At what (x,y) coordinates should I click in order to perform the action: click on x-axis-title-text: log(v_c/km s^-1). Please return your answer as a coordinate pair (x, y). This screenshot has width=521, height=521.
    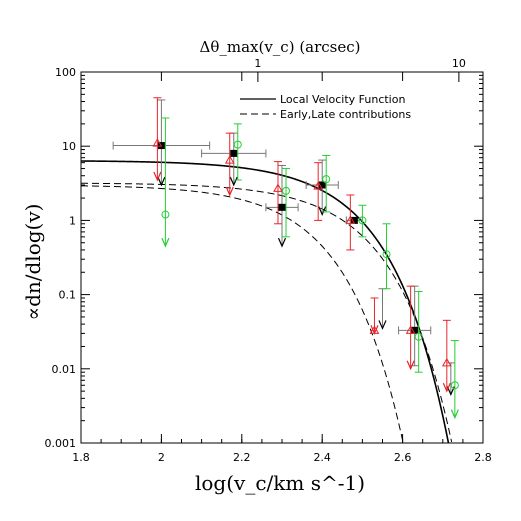
    Looking at the image, I should click on (280, 483).